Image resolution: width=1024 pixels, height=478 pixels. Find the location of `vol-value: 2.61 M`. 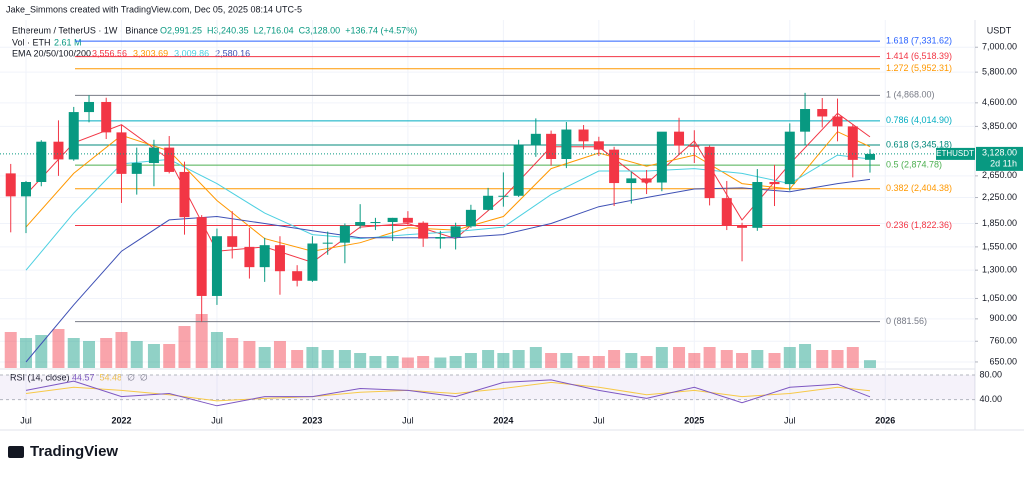

vol-value: 2.61 M is located at coordinates (68, 42).